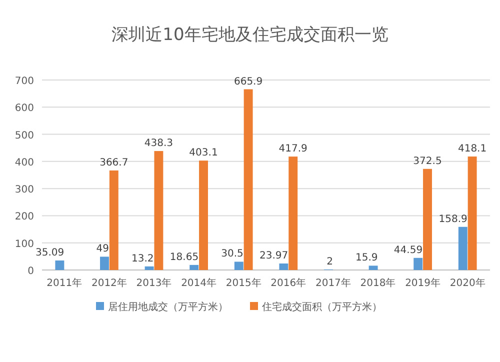  Describe the element at coordinates (468, 283) in the screenshot. I see `x-tick-label: 2020年` at that location.